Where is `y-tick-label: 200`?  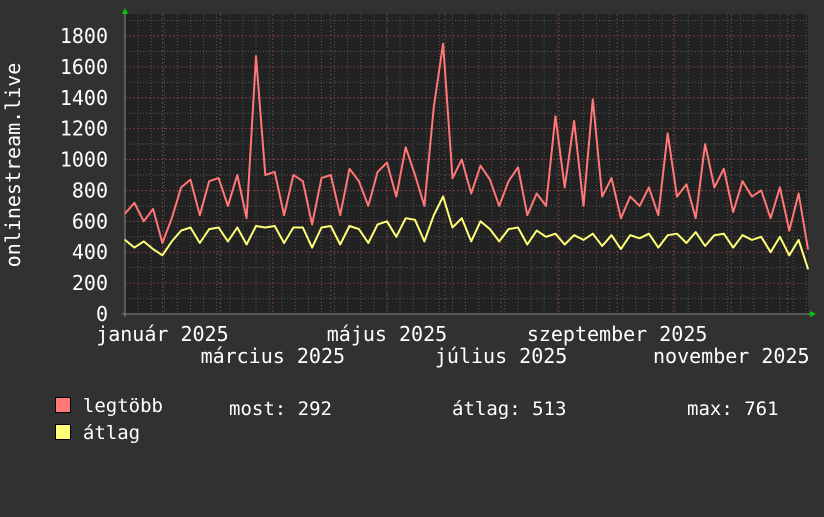 y-tick-label: 200 is located at coordinates (90, 283).